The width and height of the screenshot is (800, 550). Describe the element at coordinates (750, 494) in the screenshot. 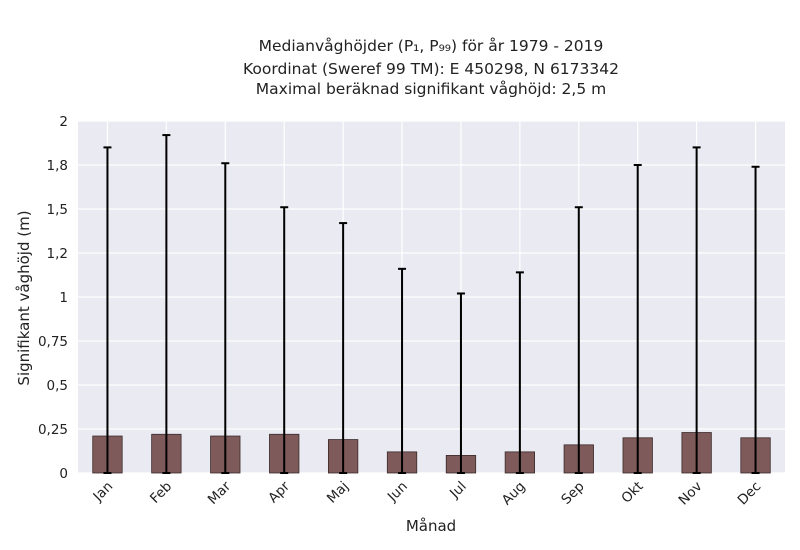

I see `x-tick-label: Dec` at that location.